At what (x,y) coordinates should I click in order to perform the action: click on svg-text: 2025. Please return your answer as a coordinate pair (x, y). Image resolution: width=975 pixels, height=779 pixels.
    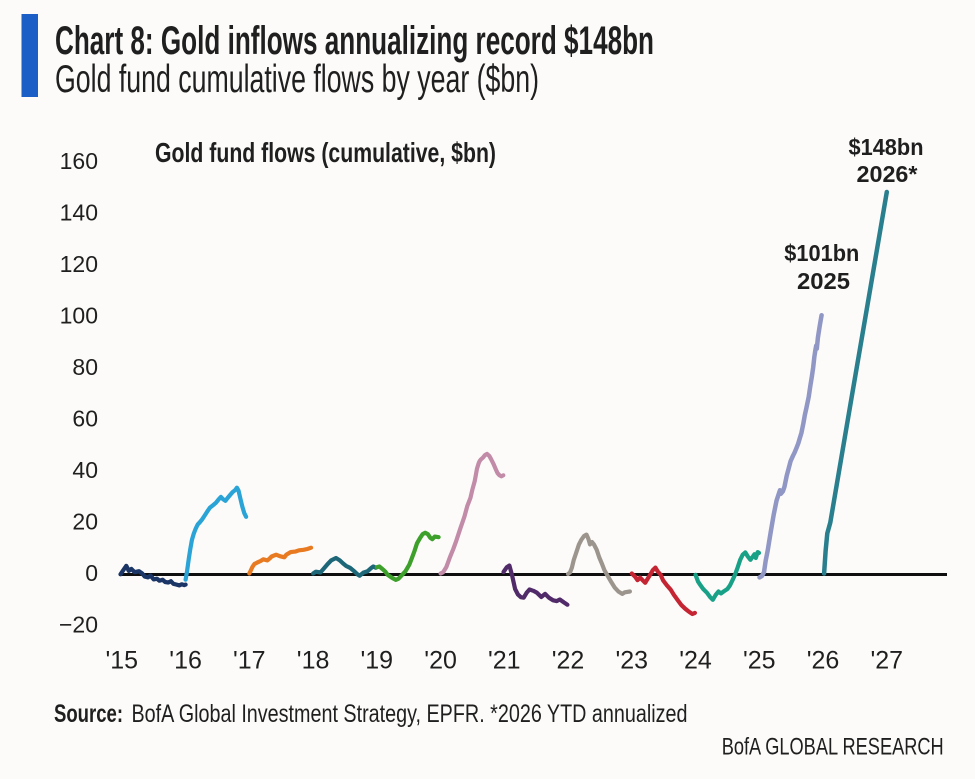
    Looking at the image, I should click on (823, 281).